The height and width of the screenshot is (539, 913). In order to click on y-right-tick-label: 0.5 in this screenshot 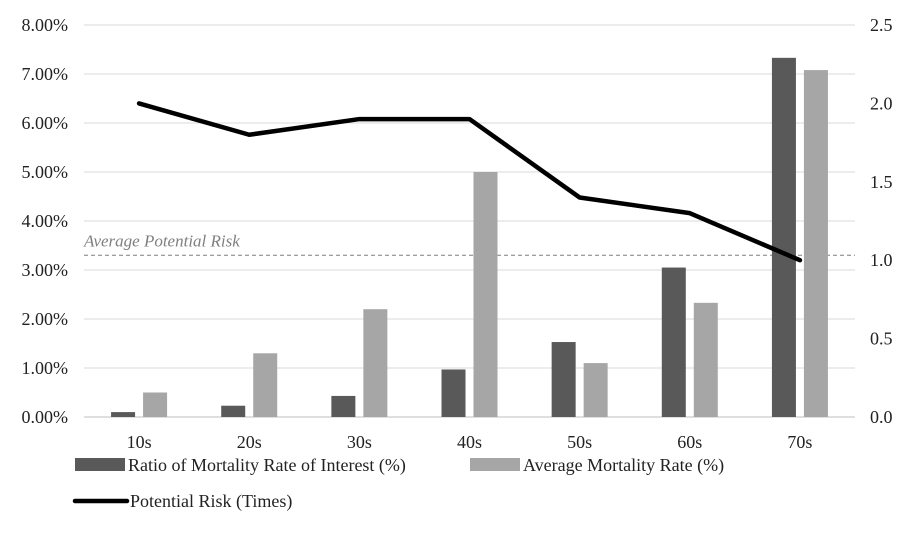, I will do `click(881, 339)`.